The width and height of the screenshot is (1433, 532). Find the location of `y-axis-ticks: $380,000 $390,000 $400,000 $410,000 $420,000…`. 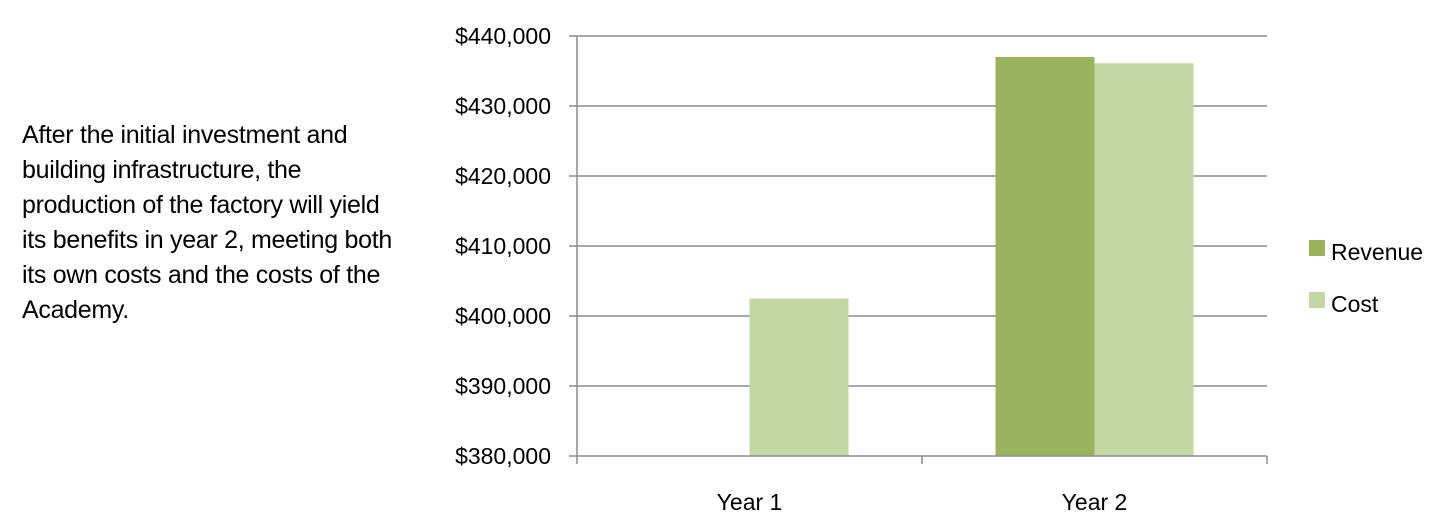

y-axis-ticks: $380,000 $390,000 $400,000 $410,000 $420,000… is located at coordinates (516, 246).